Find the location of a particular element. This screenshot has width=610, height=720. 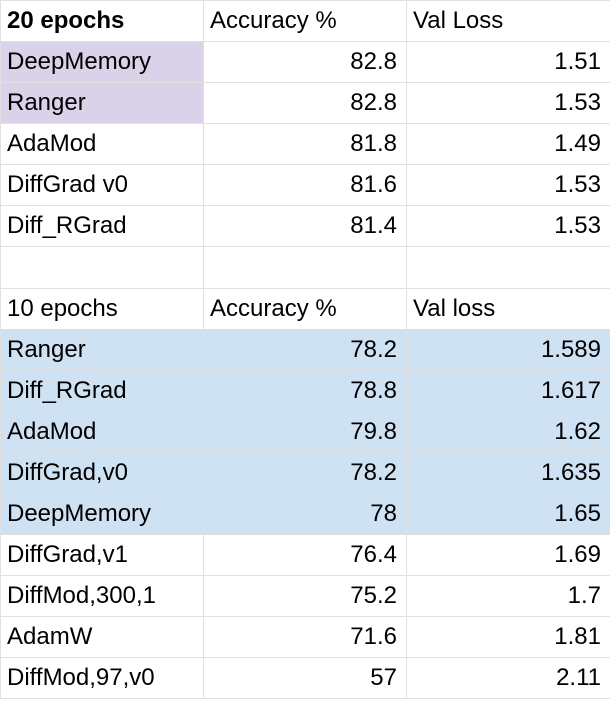

optimizer-cell: DiffMod,97,v0 is located at coordinates (102, 678).